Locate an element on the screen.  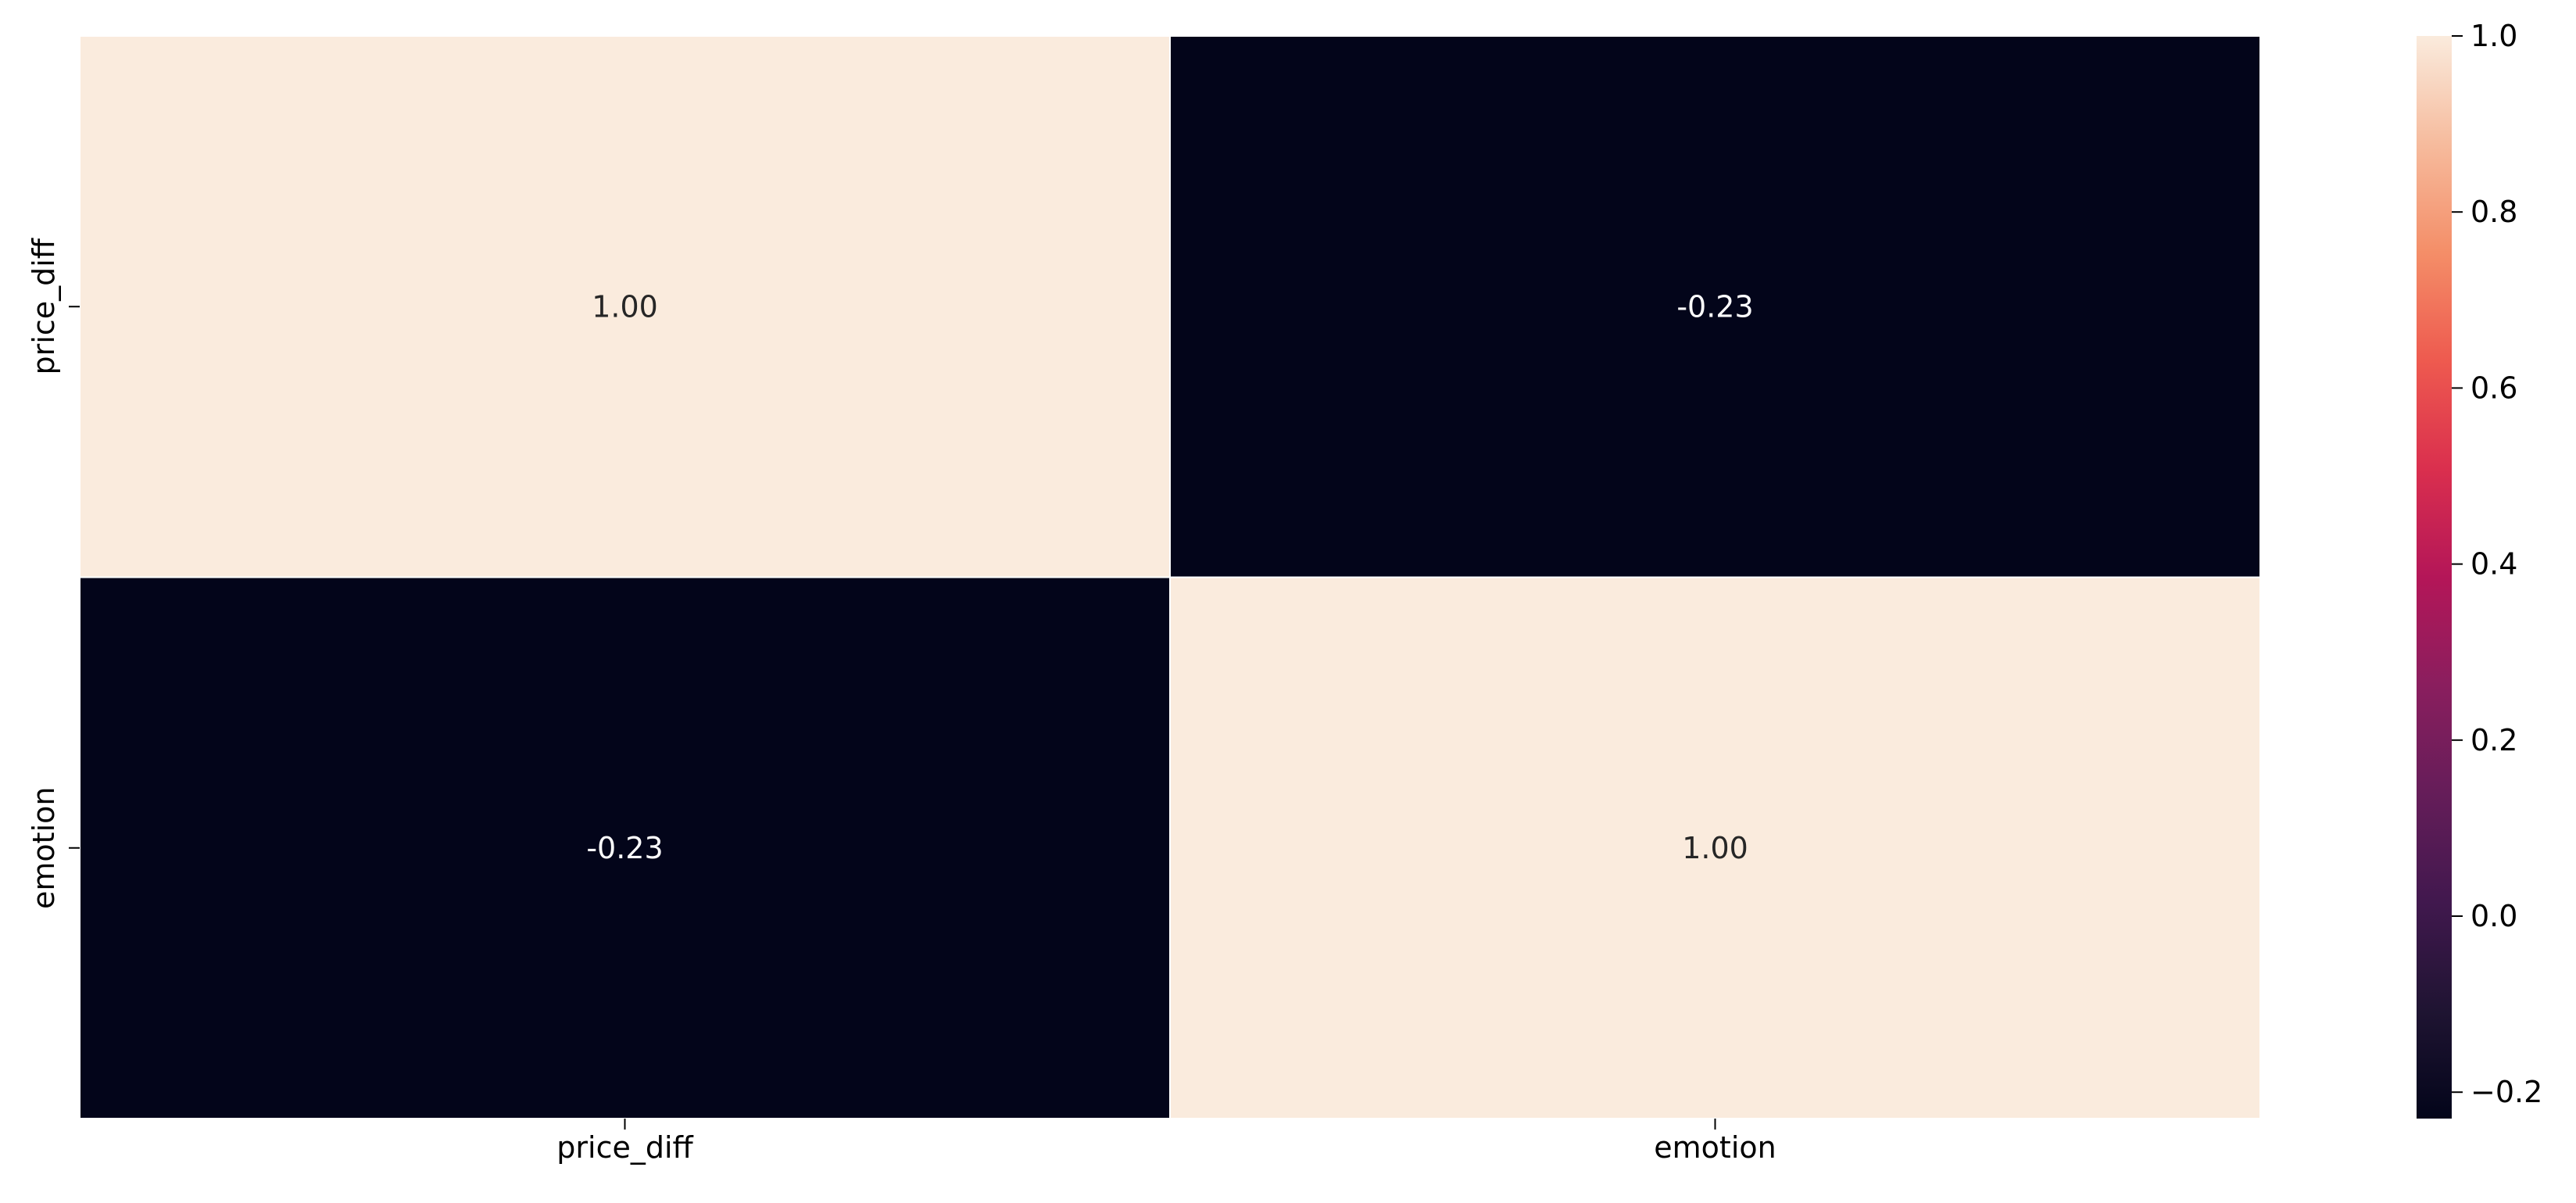
x-tick-label: price_diff is located at coordinates (624, 1147).